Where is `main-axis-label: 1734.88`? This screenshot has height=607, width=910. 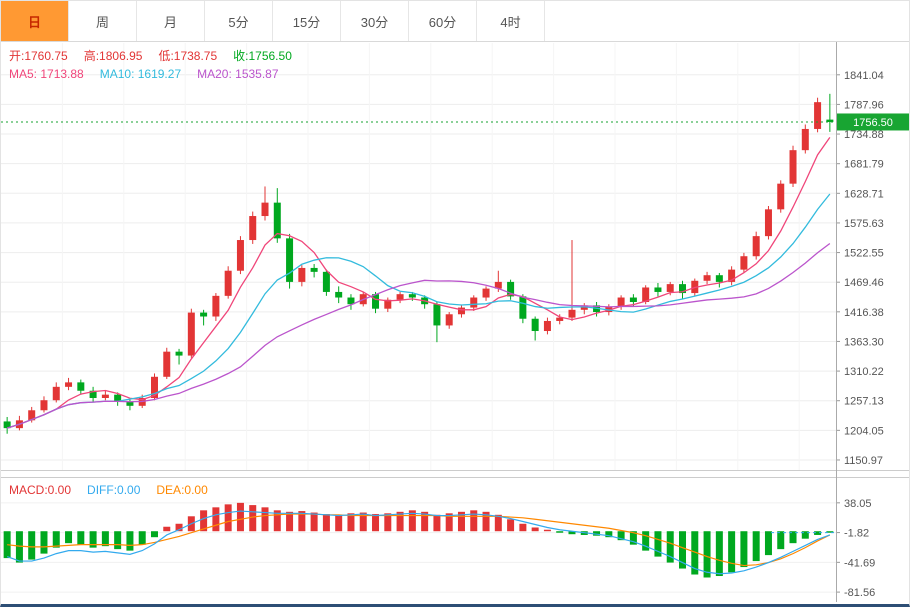 main-axis-label: 1734.88 is located at coordinates (864, 135).